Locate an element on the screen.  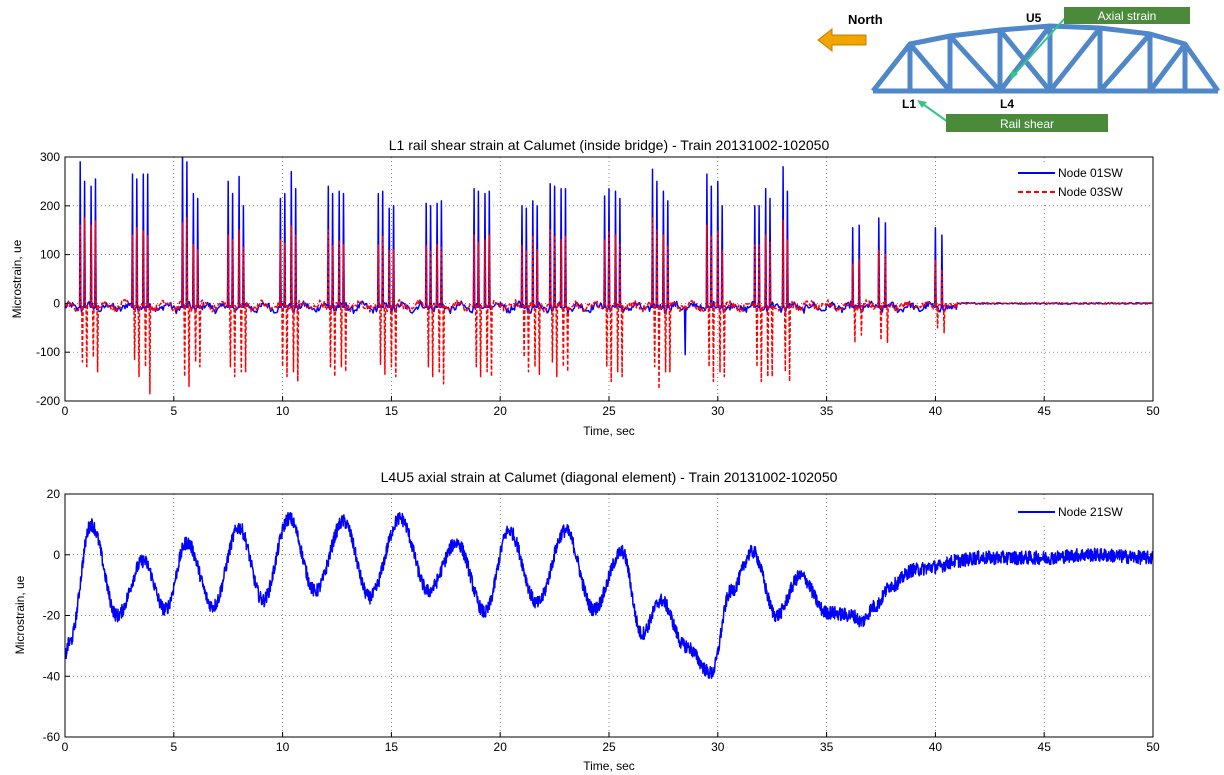
node-label-l1: L1 is located at coordinates (909, 104).